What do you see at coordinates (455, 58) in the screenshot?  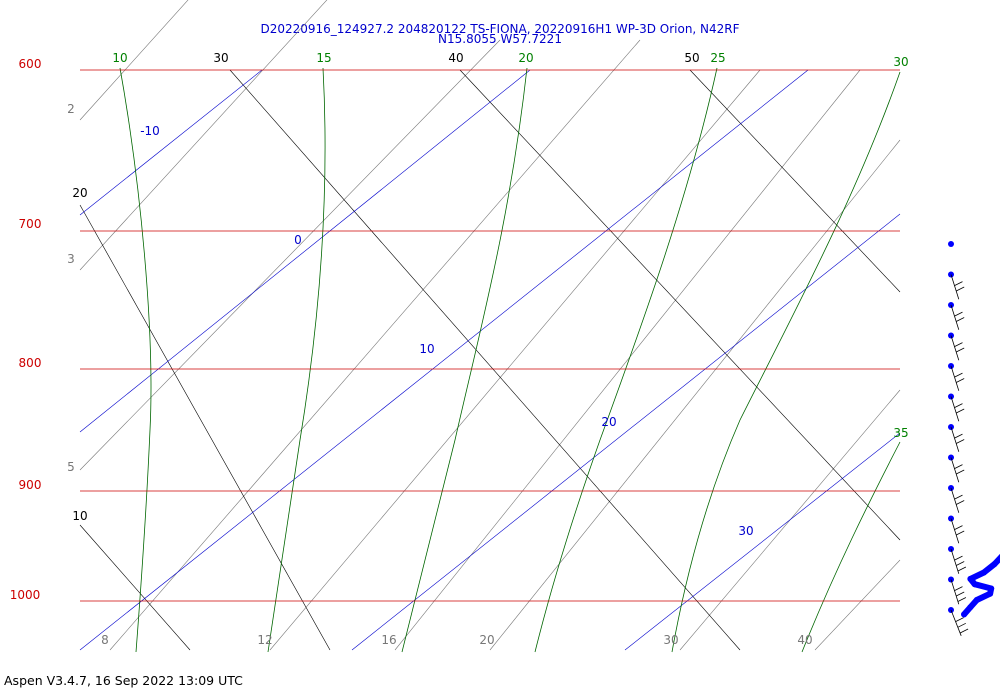 I see `dry-adiabat-label: 40` at bounding box center [455, 58].